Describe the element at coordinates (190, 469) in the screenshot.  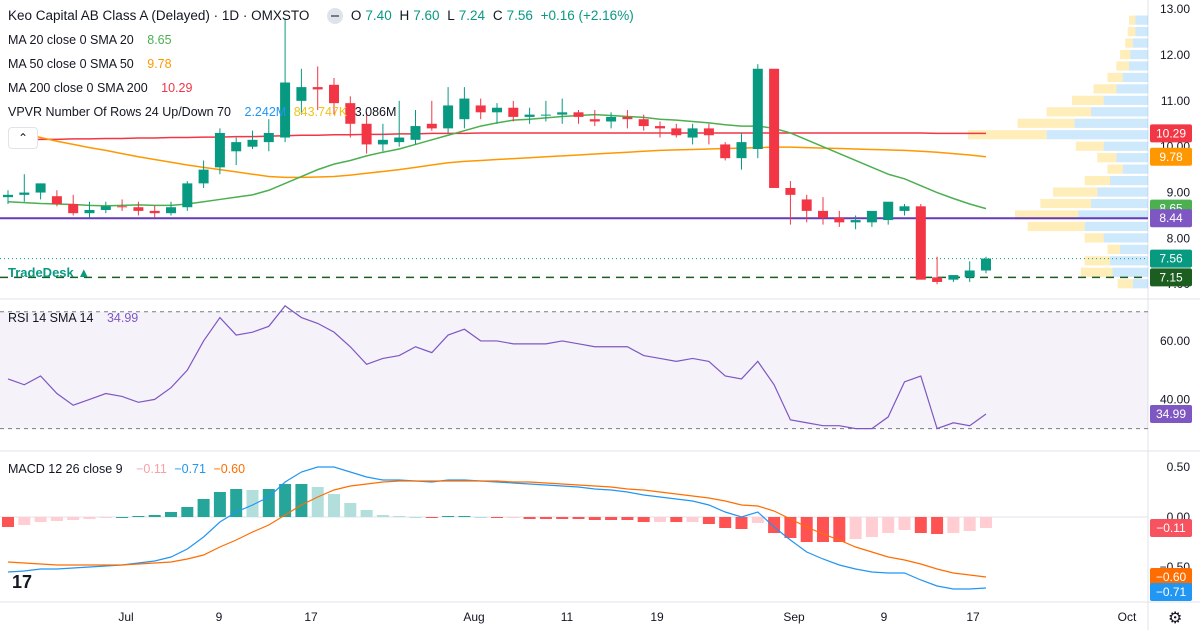
I see `macd-line-value: −0.71` at that location.